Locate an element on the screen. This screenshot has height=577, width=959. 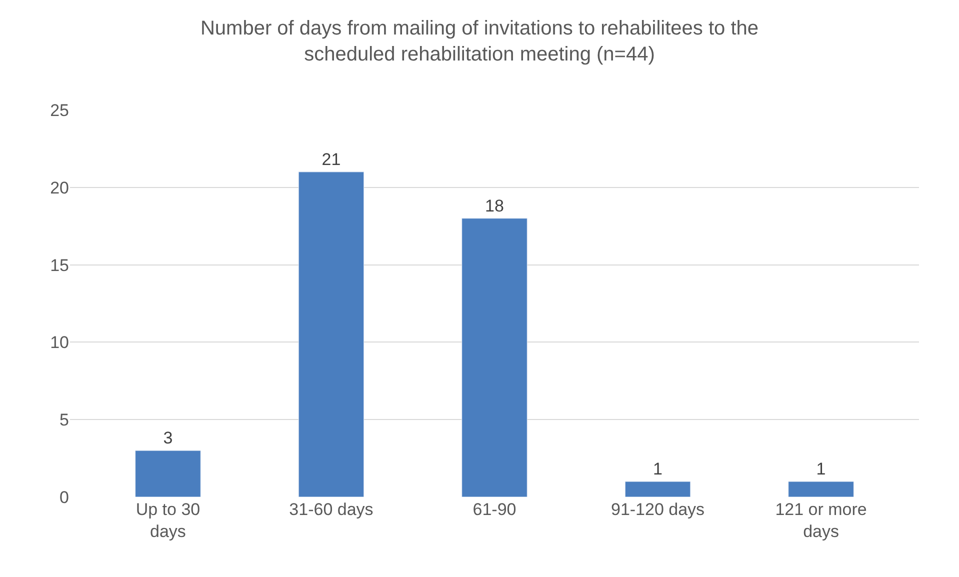
data-label: 3 is located at coordinates (168, 438).